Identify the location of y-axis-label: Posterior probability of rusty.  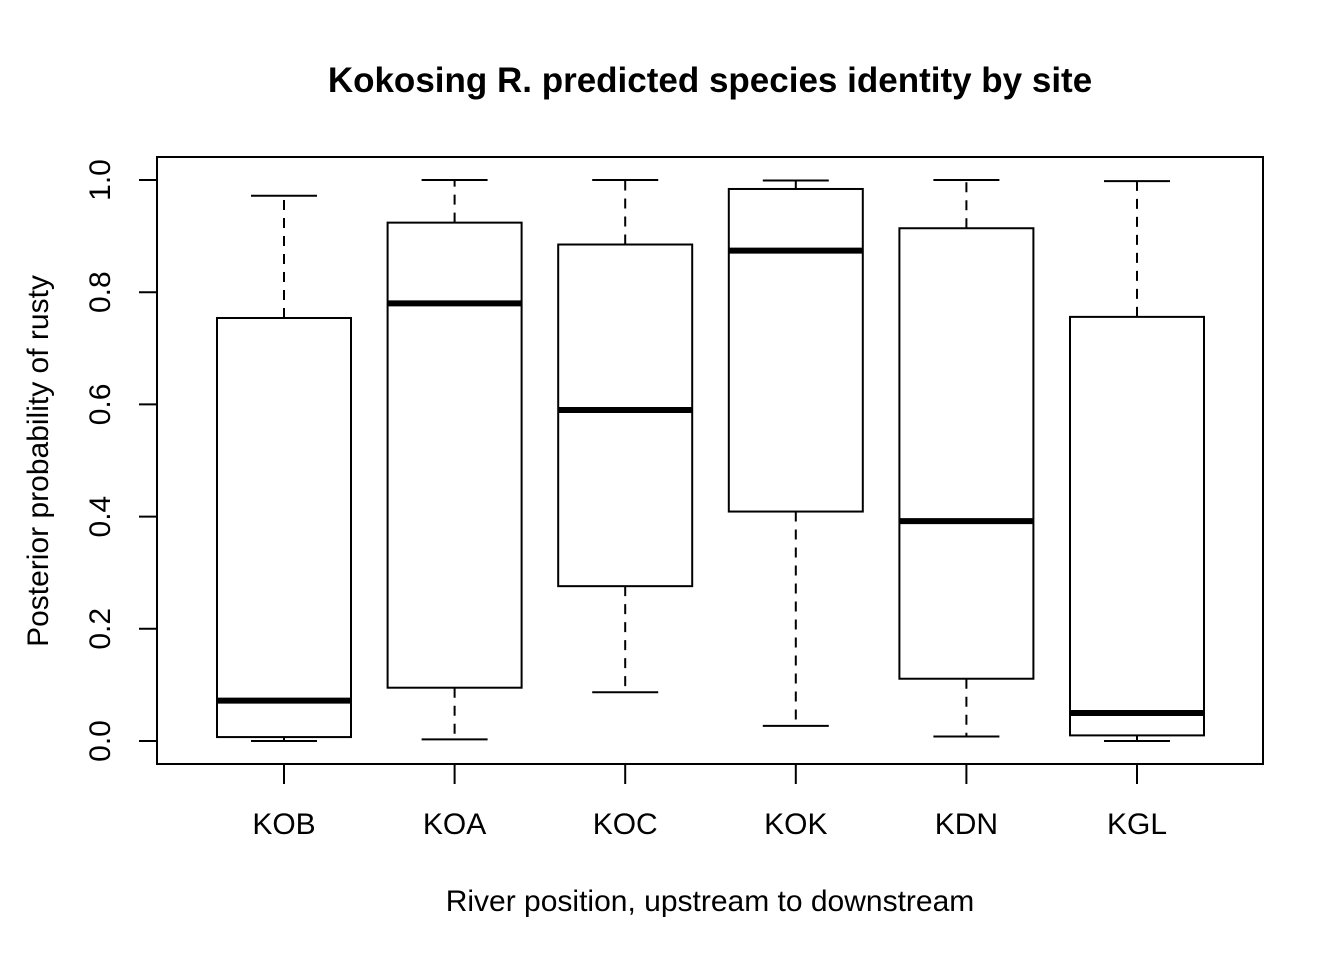
(38, 461).